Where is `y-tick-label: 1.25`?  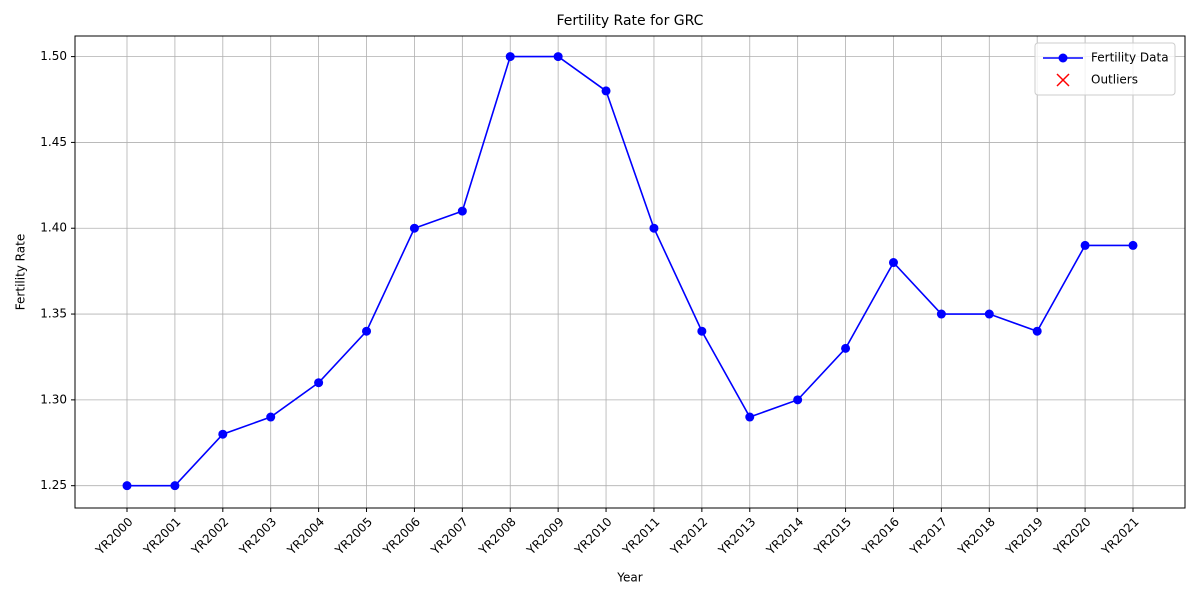 y-tick-label: 1.25 is located at coordinates (53, 485).